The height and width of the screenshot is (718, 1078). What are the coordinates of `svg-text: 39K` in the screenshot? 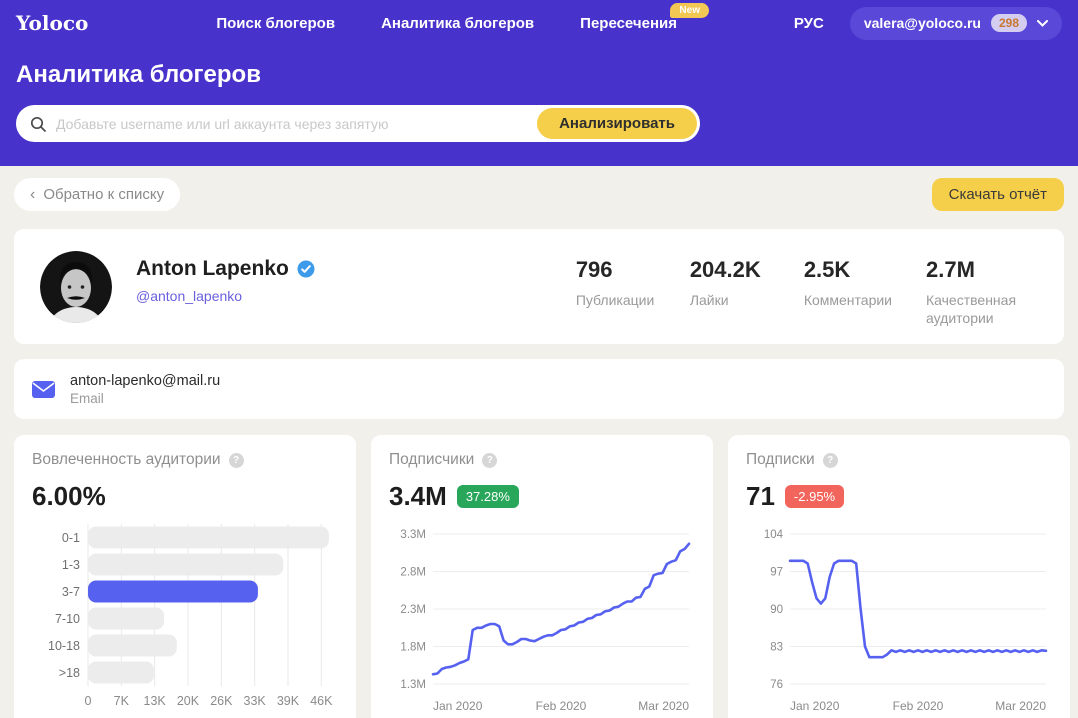 It's located at (288, 701).